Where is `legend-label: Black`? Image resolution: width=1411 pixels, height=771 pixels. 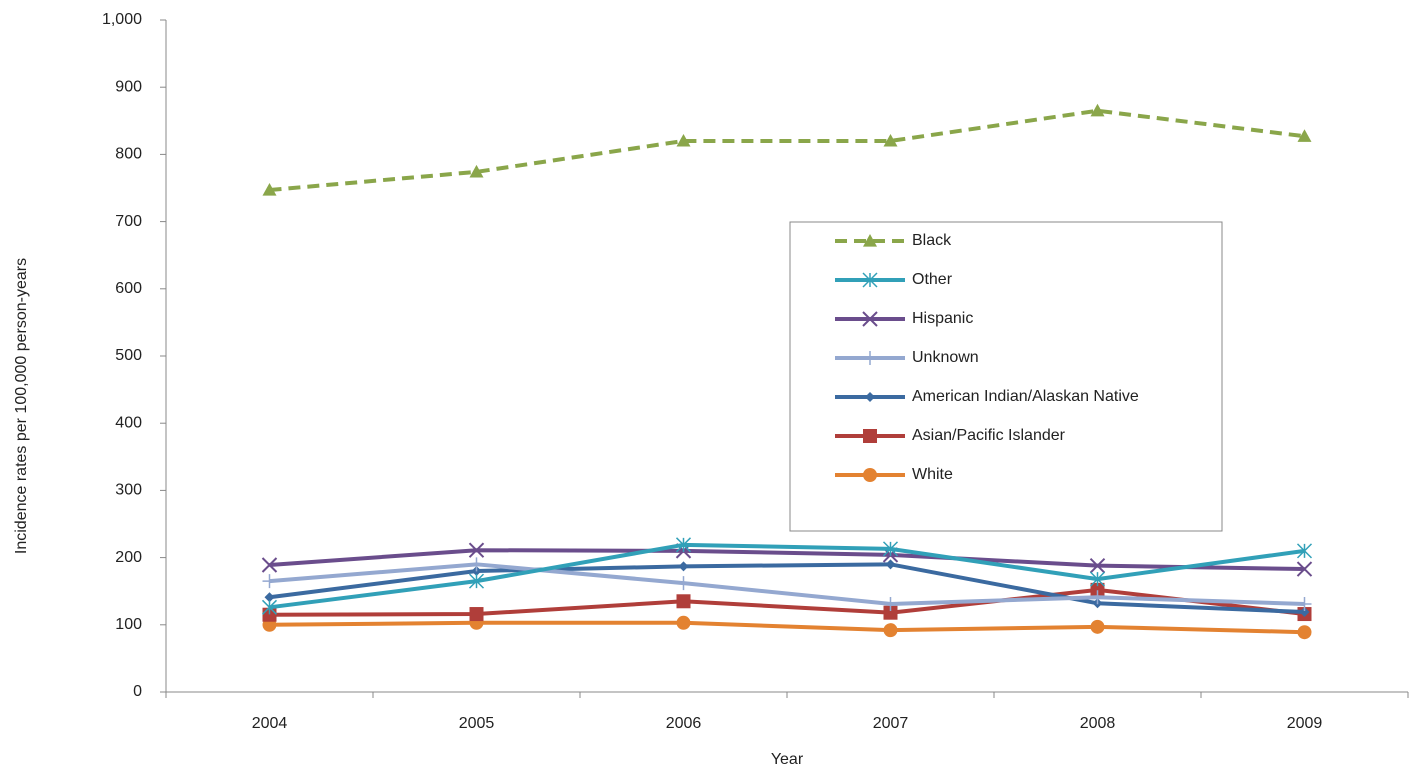 legend-label: Black is located at coordinates (932, 240).